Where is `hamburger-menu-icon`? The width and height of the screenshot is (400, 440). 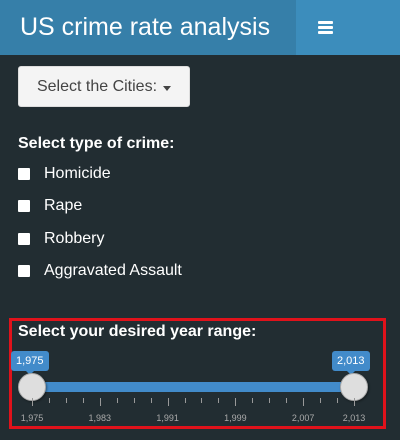
hamburger-menu-icon is located at coordinates (325, 27).